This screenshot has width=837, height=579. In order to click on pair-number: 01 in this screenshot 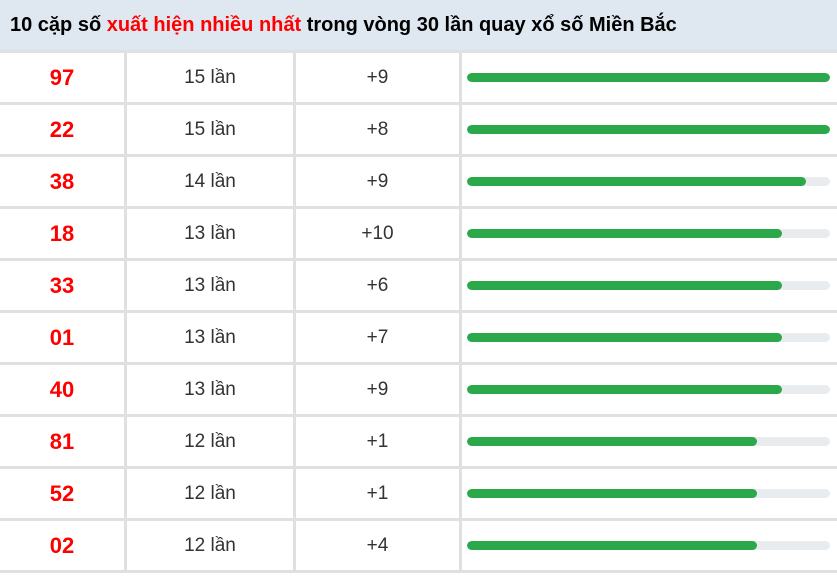, I will do `click(62, 337)`.